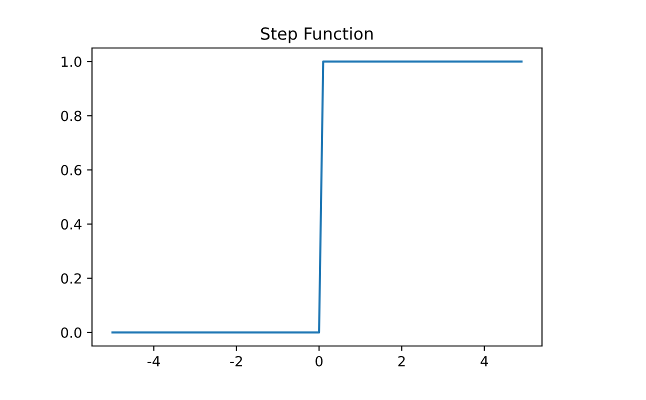 The width and height of the screenshot is (646, 400). I want to click on y-tick-label: 0.8, so click(71, 116).